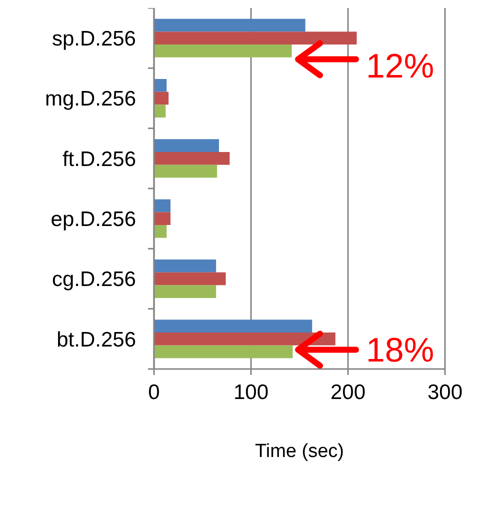 Image resolution: width=485 pixels, height=515 pixels. I want to click on y-tick-label: ep.D.256, so click(93, 219).